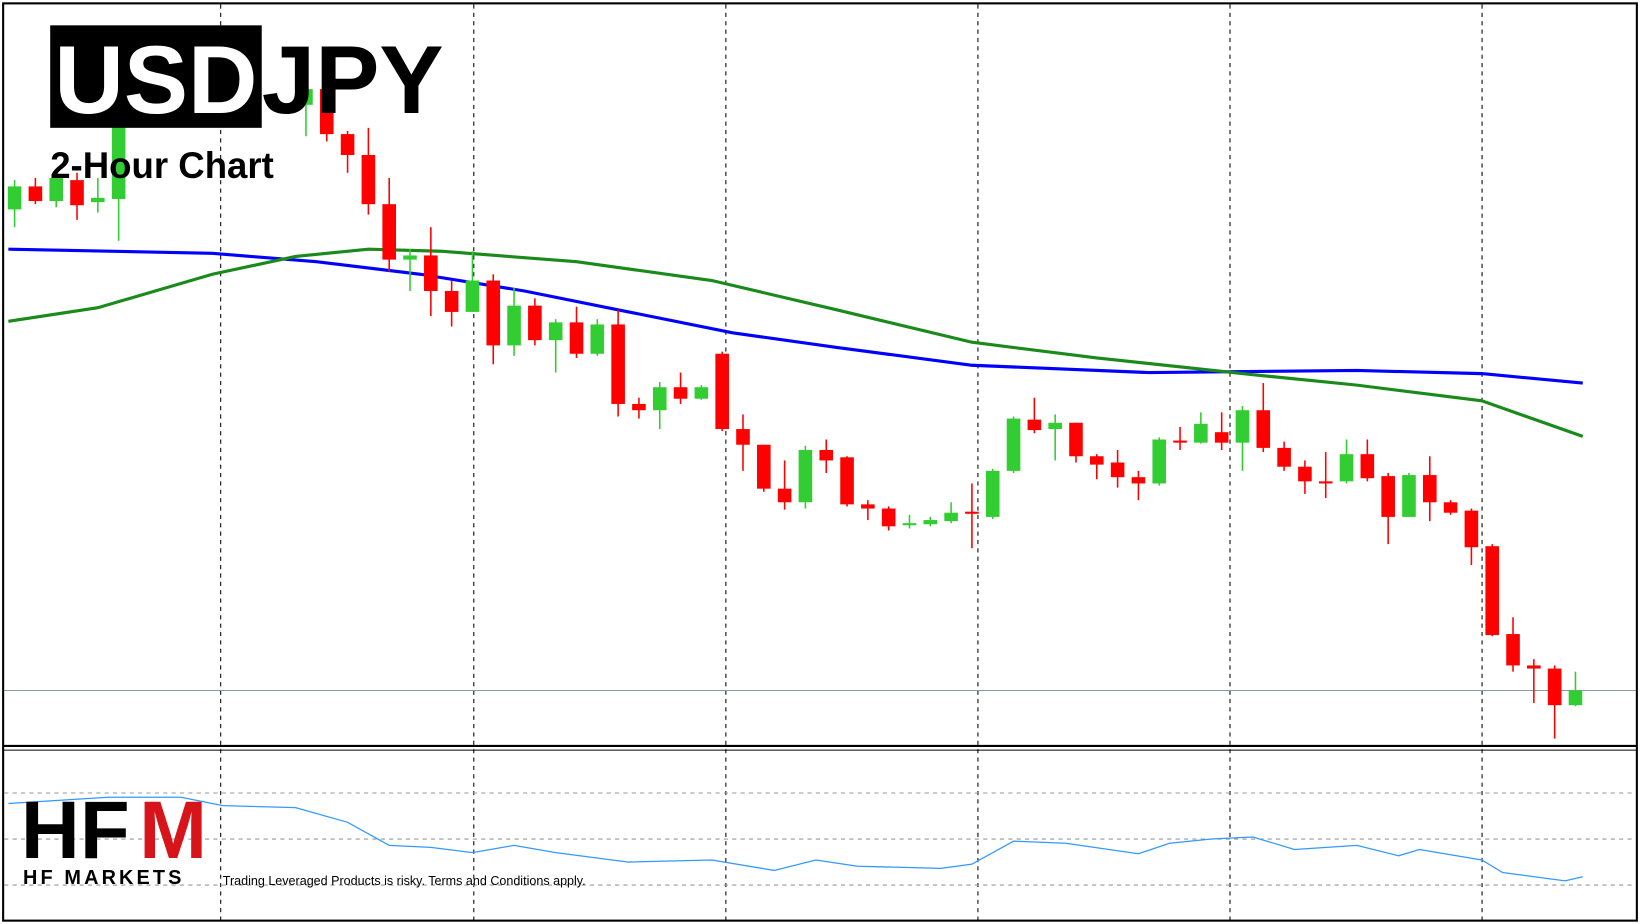 Image resolution: width=1640 pixels, height=924 pixels. I want to click on indicator-levels, so click(820, 839).